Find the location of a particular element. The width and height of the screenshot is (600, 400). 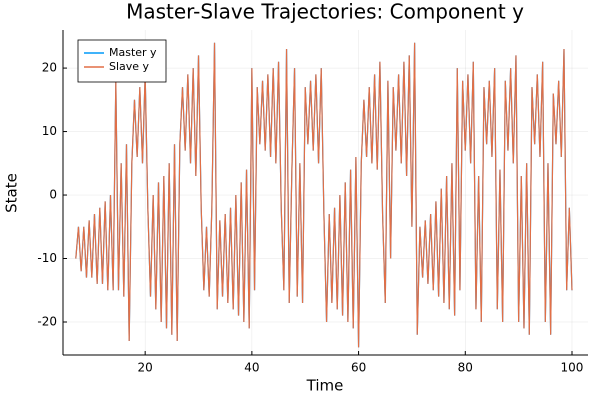

chart-title: Master-Slave Trajectories: Component y is located at coordinates (325, 12).